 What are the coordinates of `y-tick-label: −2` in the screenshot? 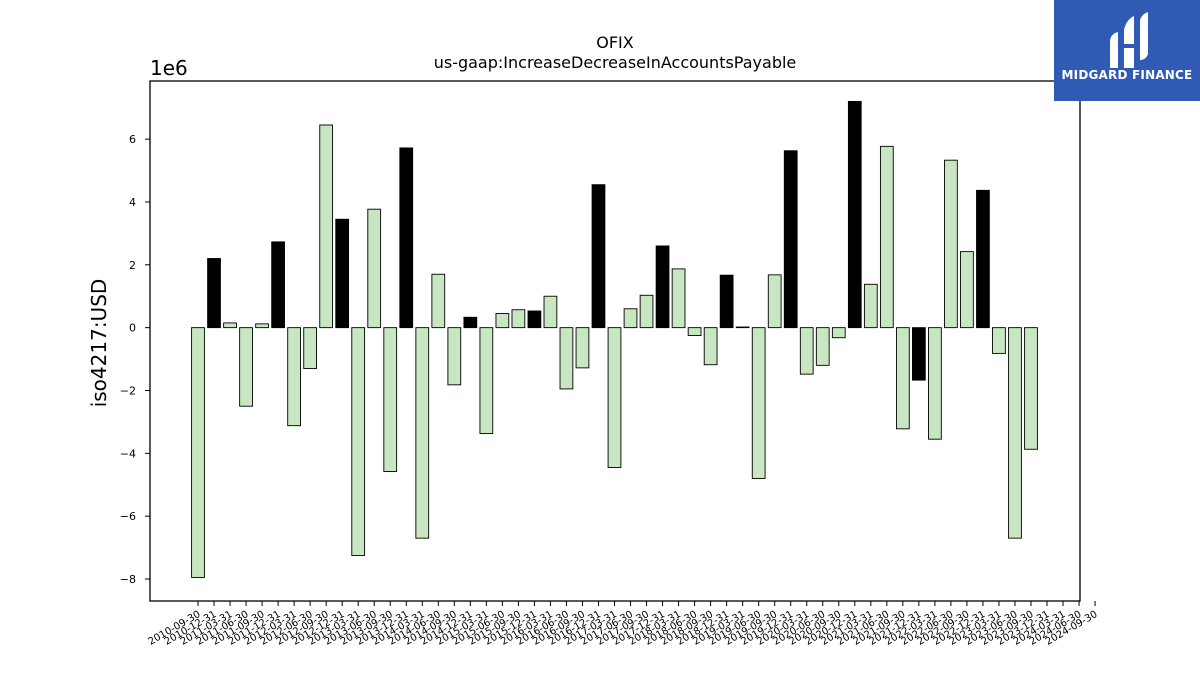 It's located at (128, 390).